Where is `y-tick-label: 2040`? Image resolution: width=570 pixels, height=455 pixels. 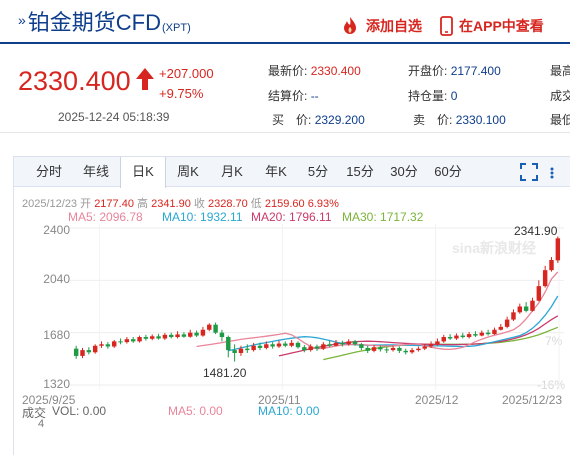 y-tick-label: 2040 is located at coordinates (56, 279).